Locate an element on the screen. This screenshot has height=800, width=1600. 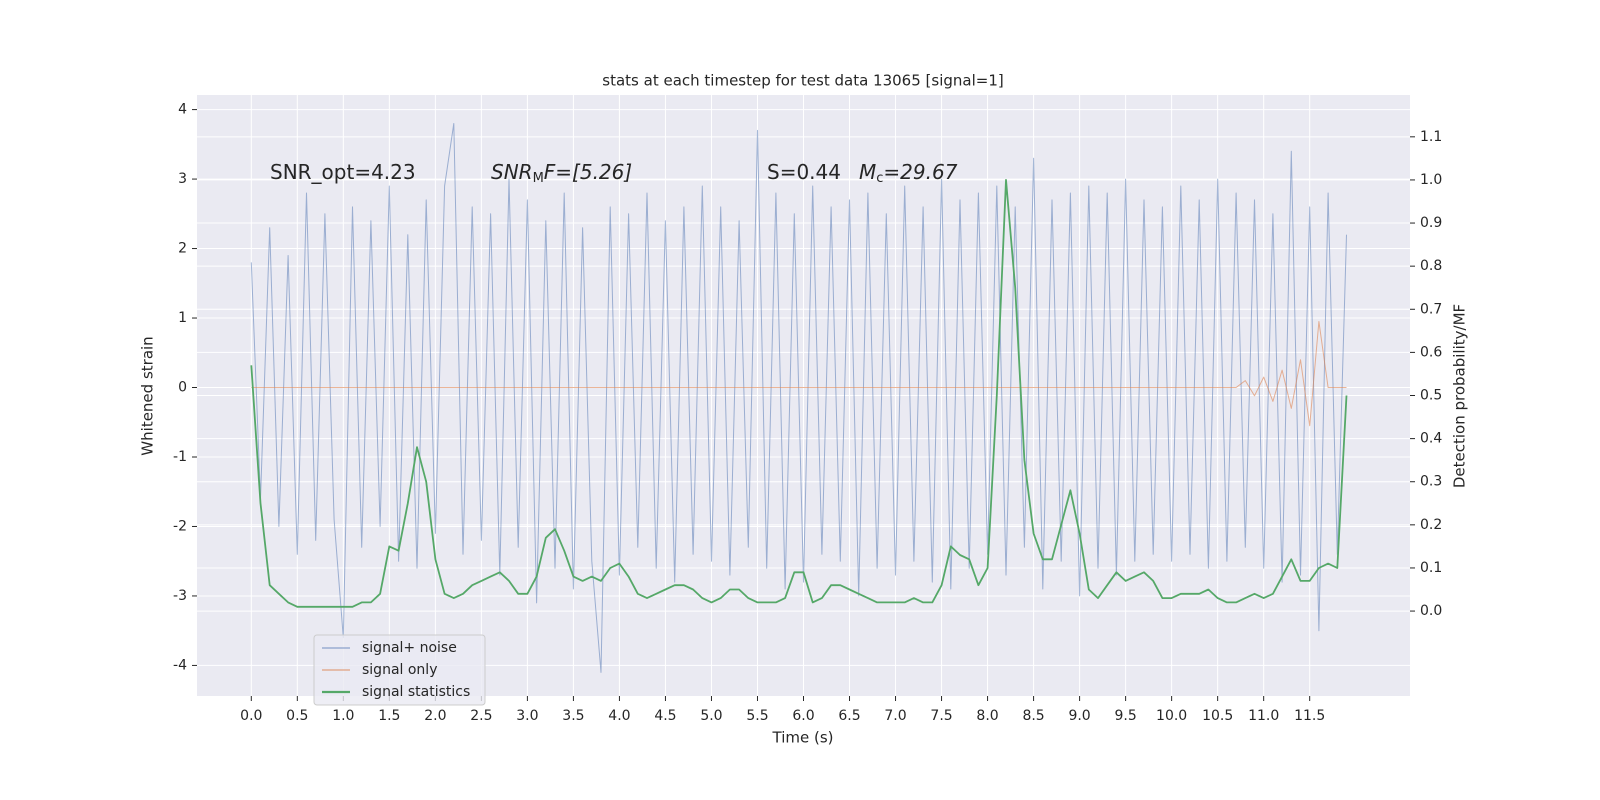
y2-tick-label: 0.6 is located at coordinates (1431, 352).